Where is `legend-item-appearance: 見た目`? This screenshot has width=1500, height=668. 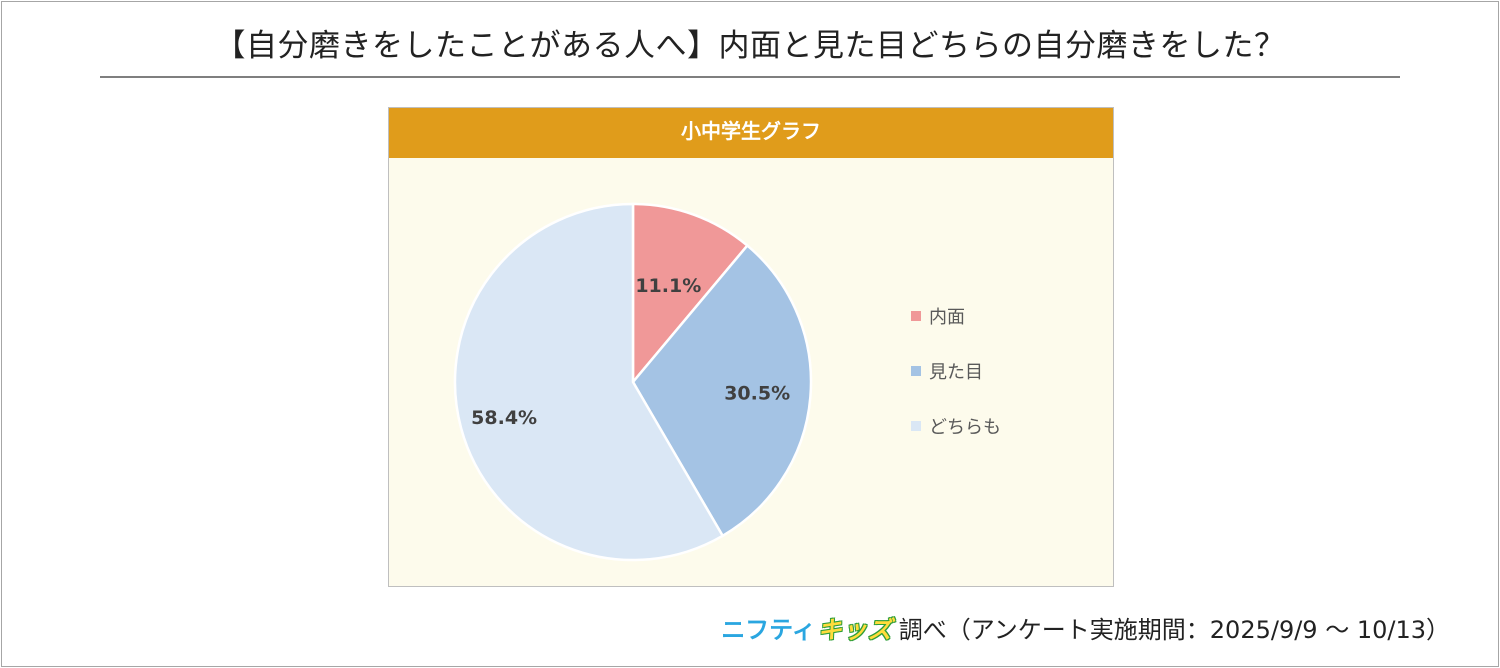 legend-item-appearance: 見た目 is located at coordinates (956, 370).